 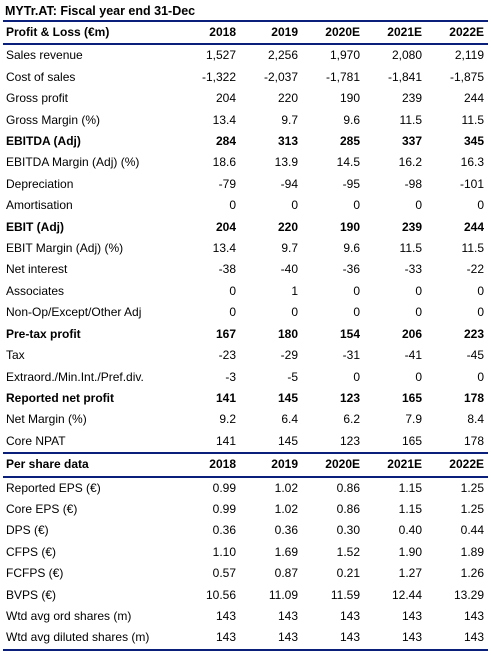 What do you see at coordinates (35, 573) in the screenshot?
I see `row-label: FCFPS (€)` at bounding box center [35, 573].